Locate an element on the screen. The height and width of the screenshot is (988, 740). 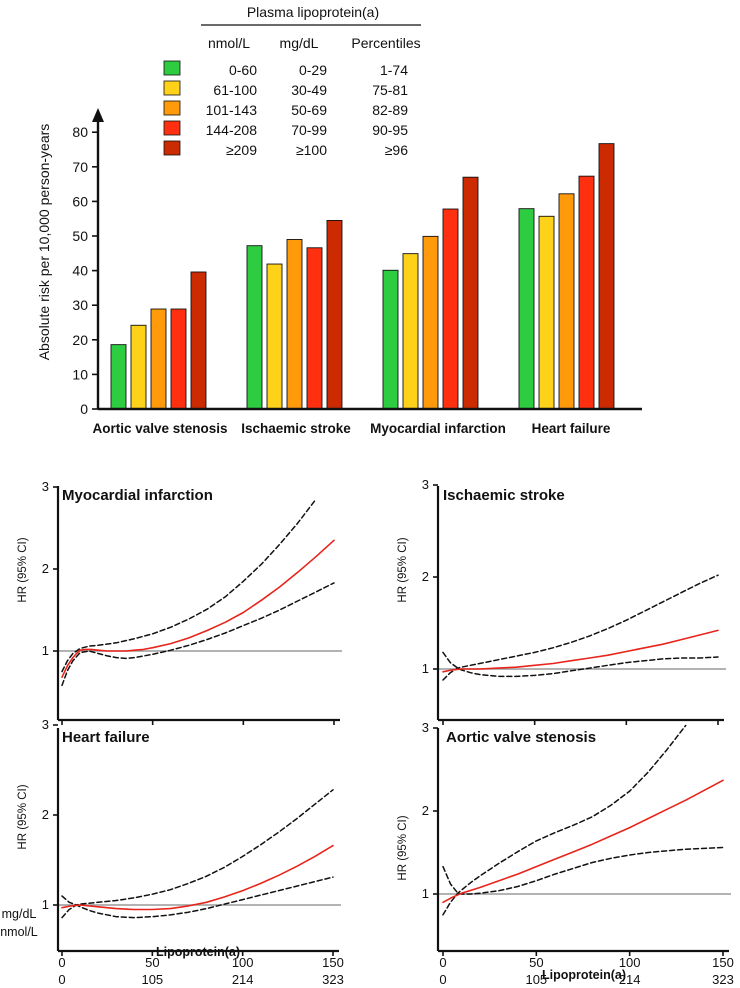
bar-y-tick-label-40: 40 is located at coordinates (80, 271).